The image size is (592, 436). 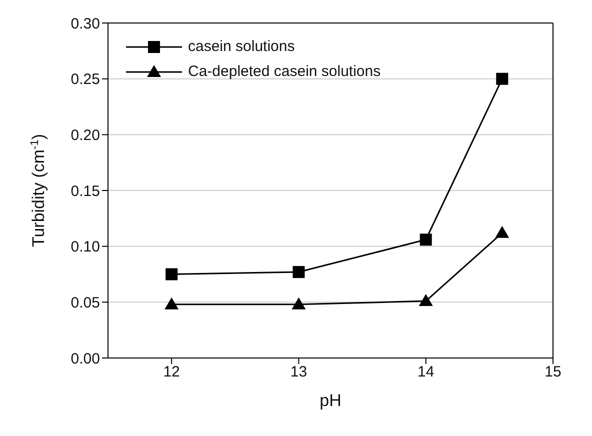 What do you see at coordinates (85, 191) in the screenshot?
I see `y-tick-label: 0.15` at bounding box center [85, 191].